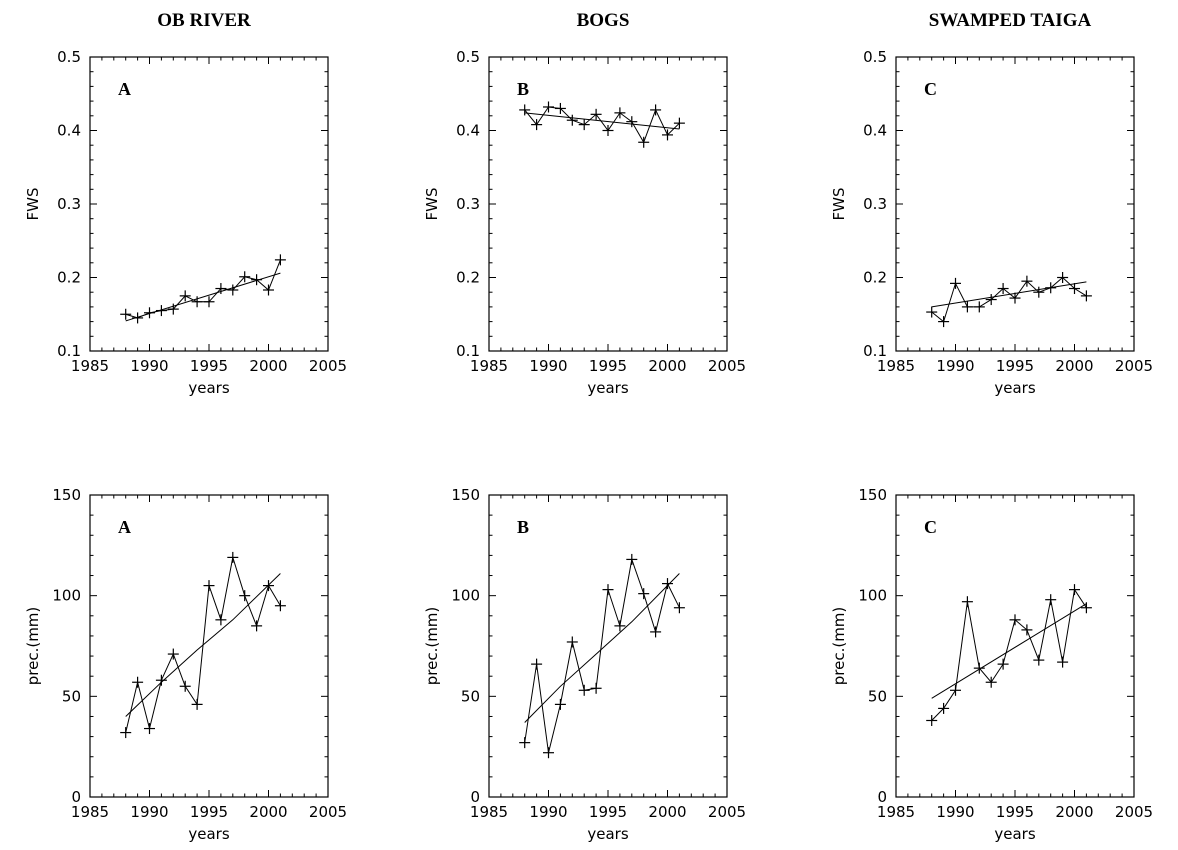 The image size is (1178, 850). Describe the element at coordinates (877, 696) in the screenshot. I see `y-tick-label: 50` at that location.